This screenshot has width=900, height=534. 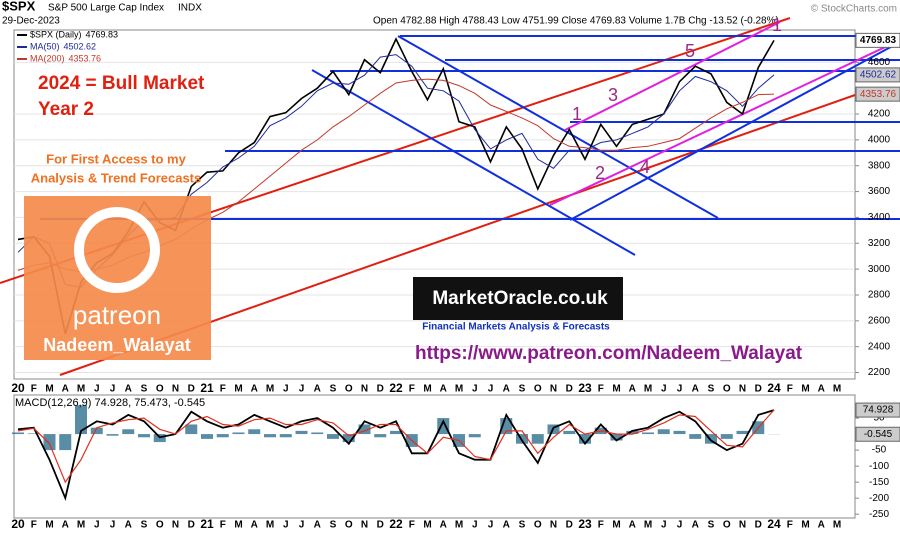 I want to click on author: Nadeem_Walayat, so click(x=116, y=345).